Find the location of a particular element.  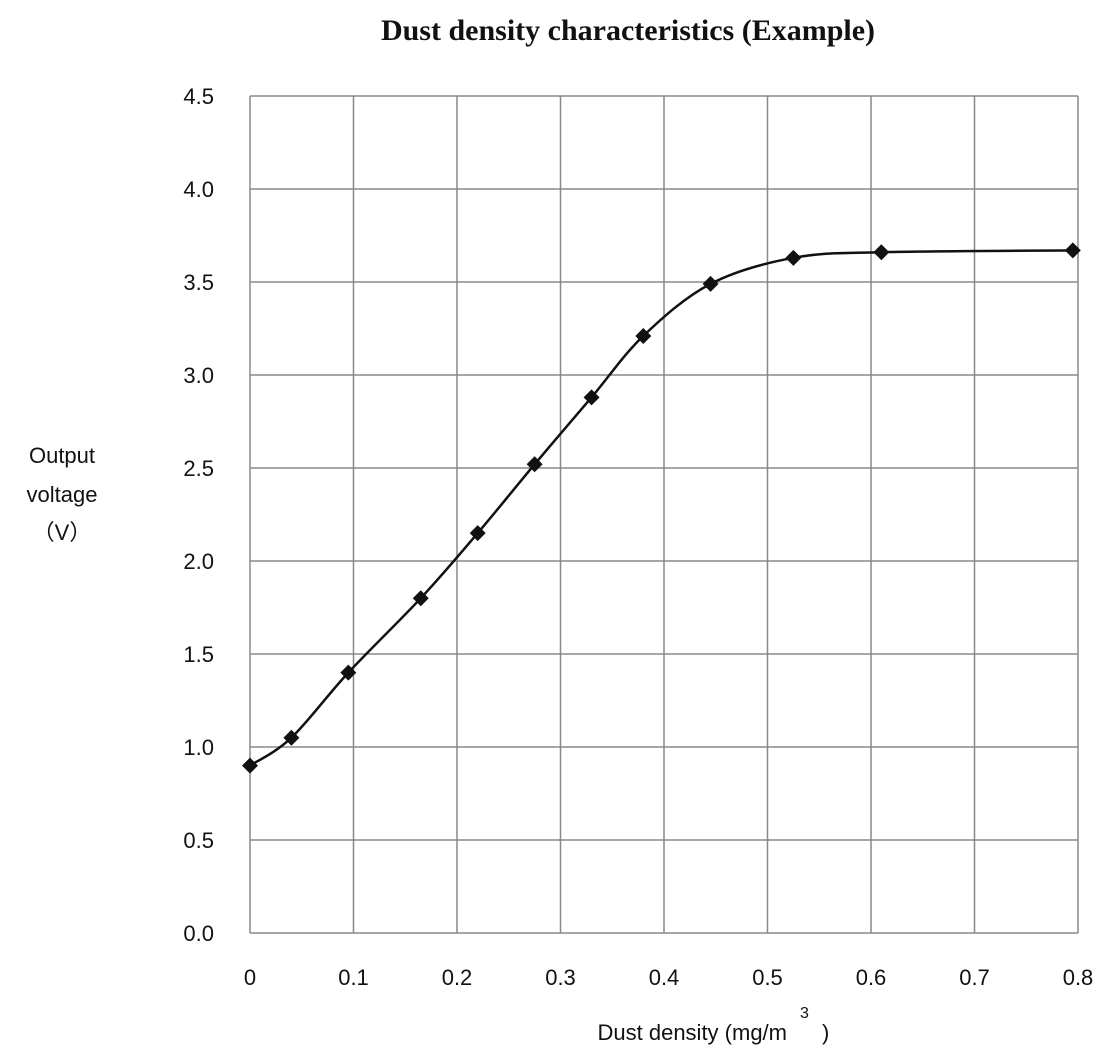

x-tick-label: 0.4 is located at coordinates (664, 977).